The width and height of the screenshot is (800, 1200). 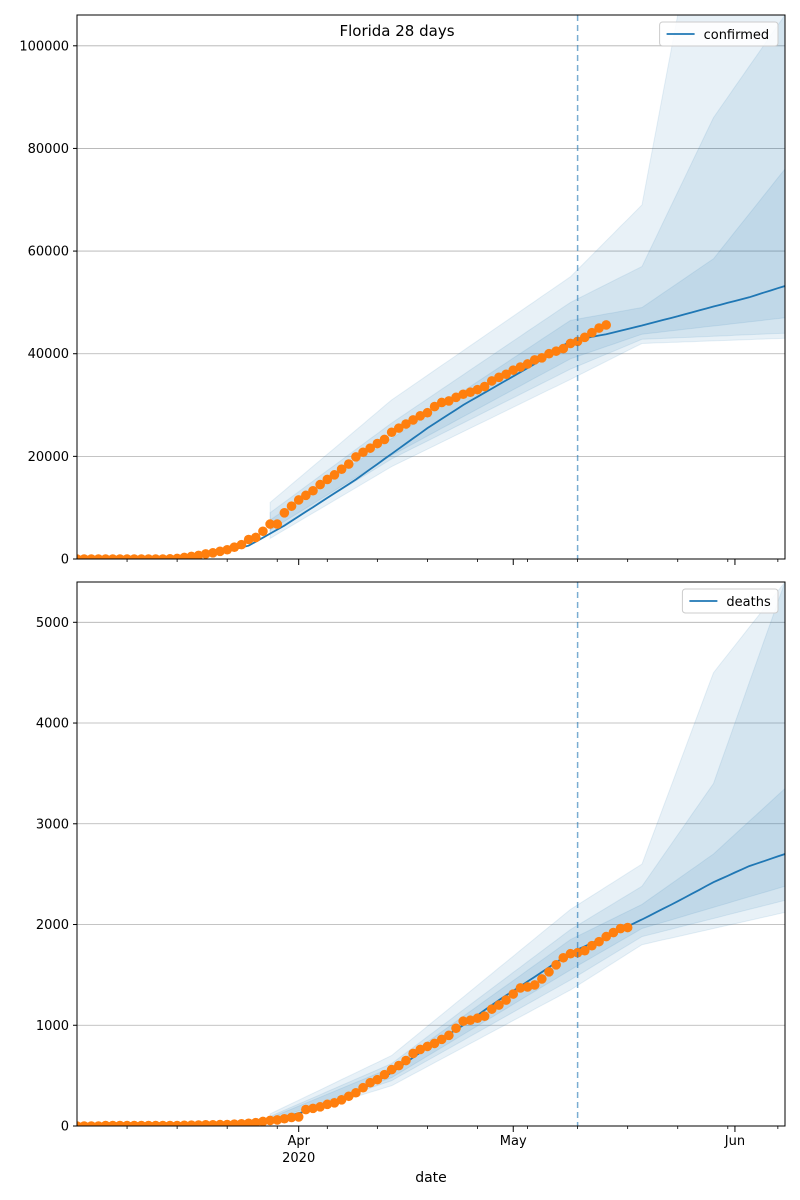 I want to click on legend-label: confirmed, so click(x=737, y=35).